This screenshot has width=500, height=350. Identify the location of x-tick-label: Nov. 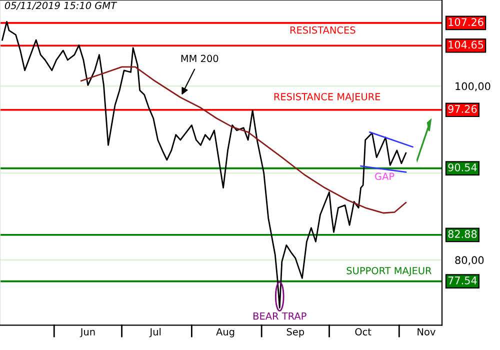
(427, 332).